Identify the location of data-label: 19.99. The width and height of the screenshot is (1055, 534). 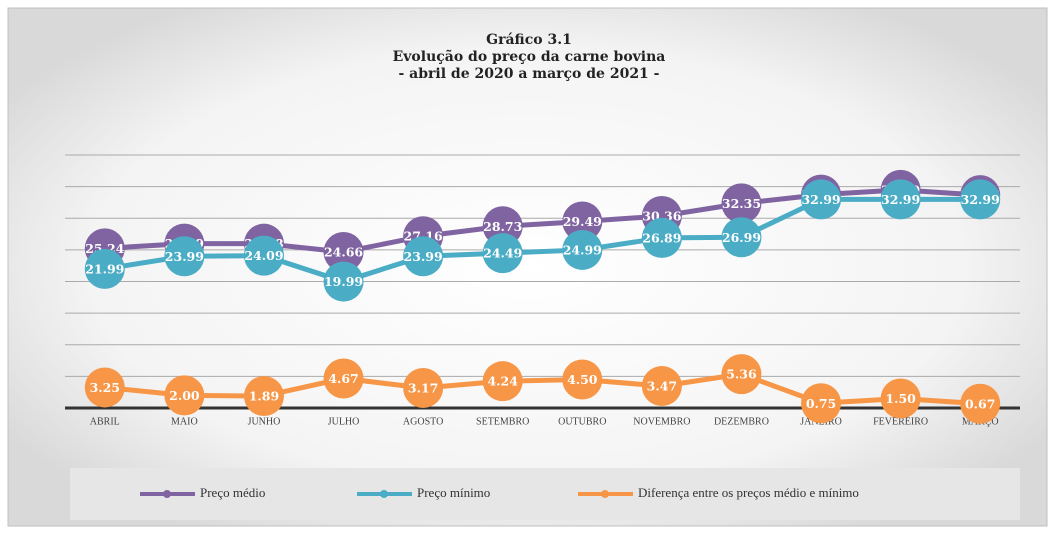
(343, 281).